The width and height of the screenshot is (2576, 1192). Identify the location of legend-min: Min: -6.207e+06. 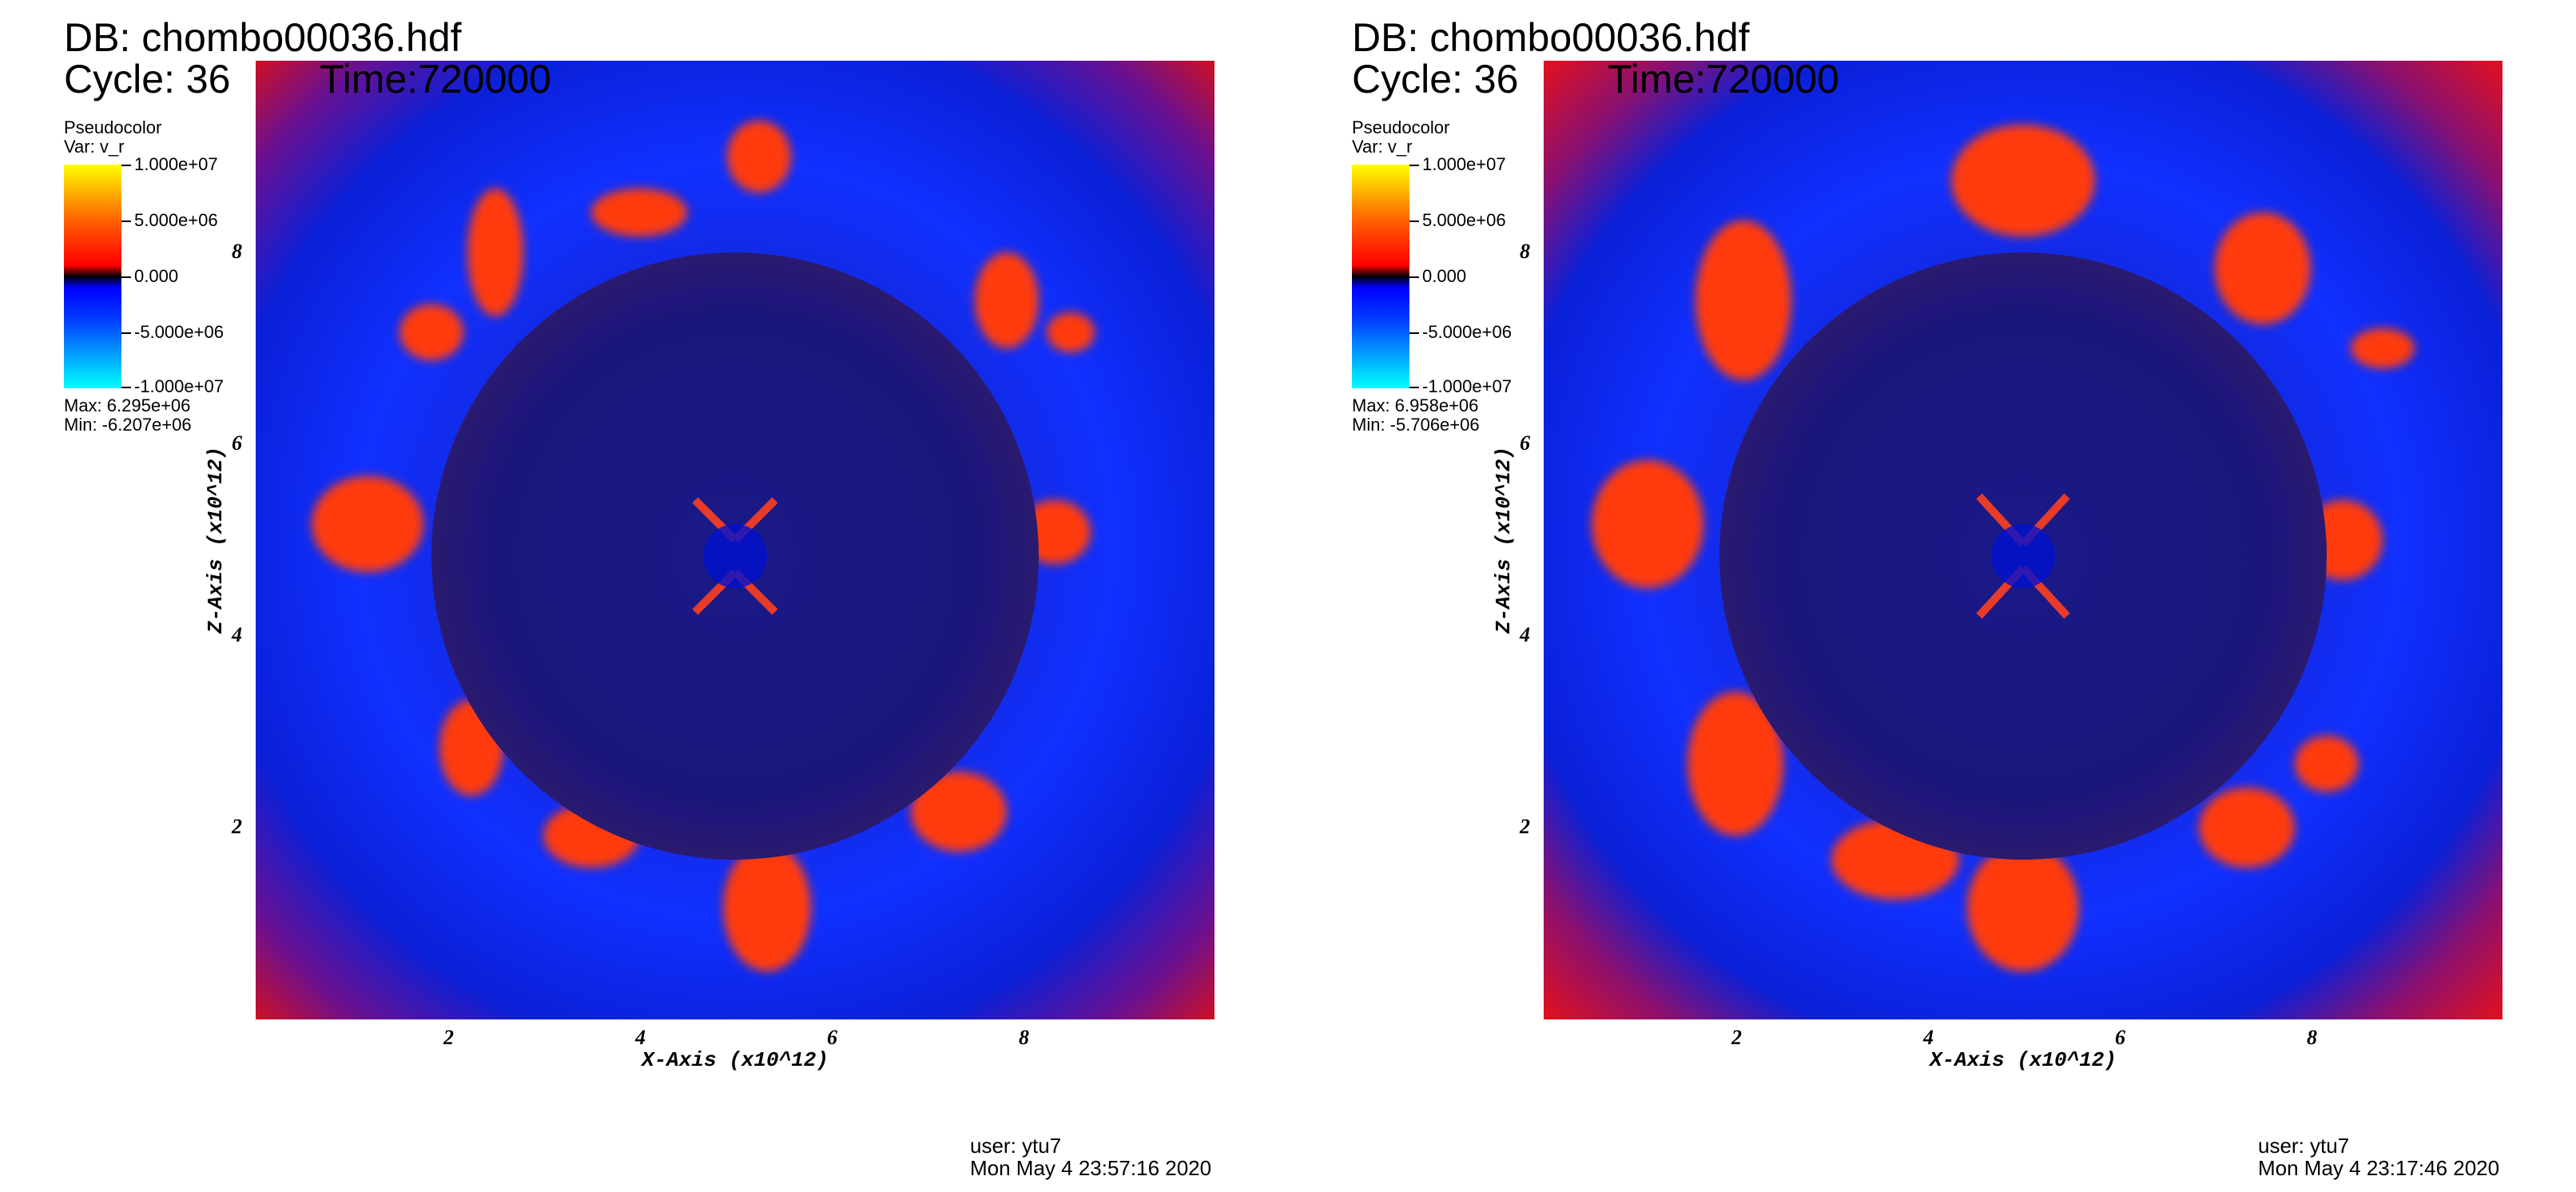
(128, 425).